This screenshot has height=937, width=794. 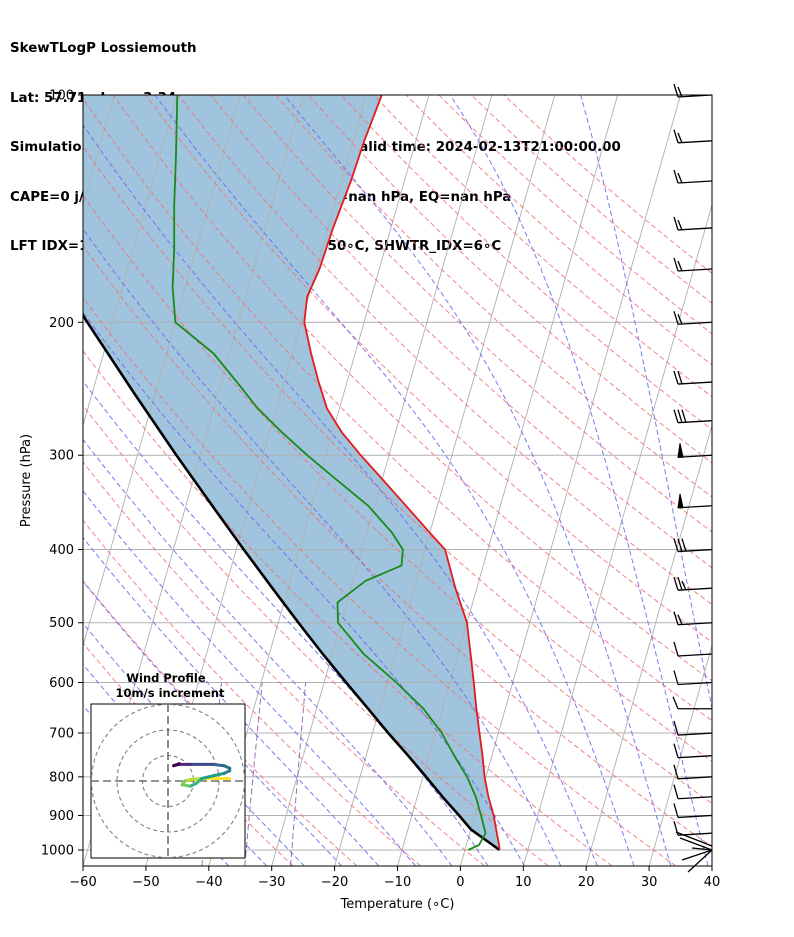 I want to click on y-tick-label: 400, so click(x=61, y=550).